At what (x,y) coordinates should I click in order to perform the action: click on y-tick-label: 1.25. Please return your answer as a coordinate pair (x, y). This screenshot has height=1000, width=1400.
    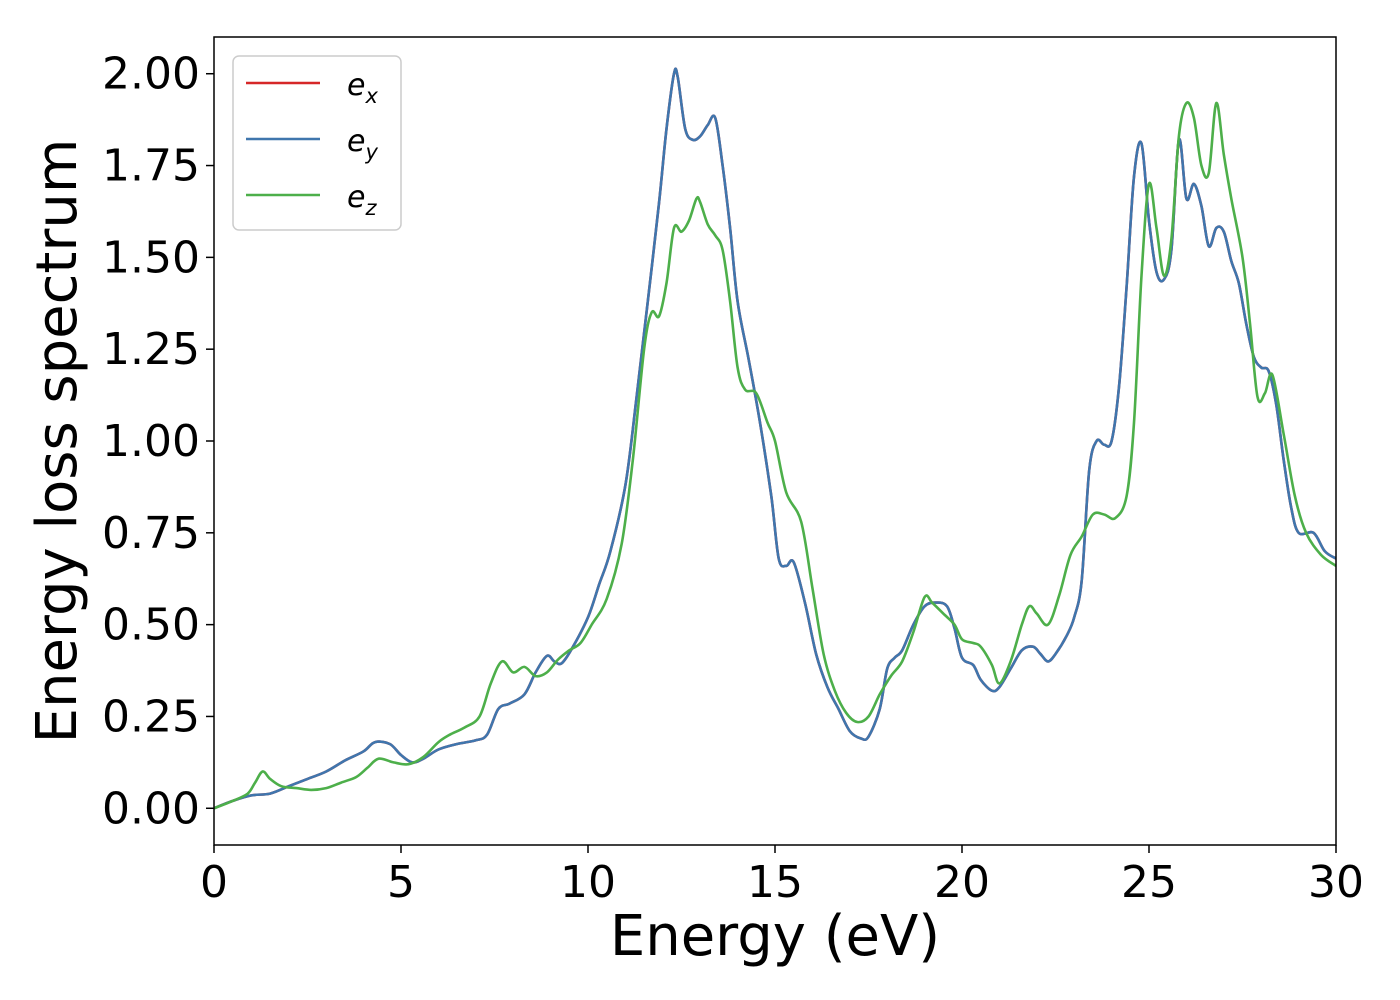
    Looking at the image, I should click on (151, 349).